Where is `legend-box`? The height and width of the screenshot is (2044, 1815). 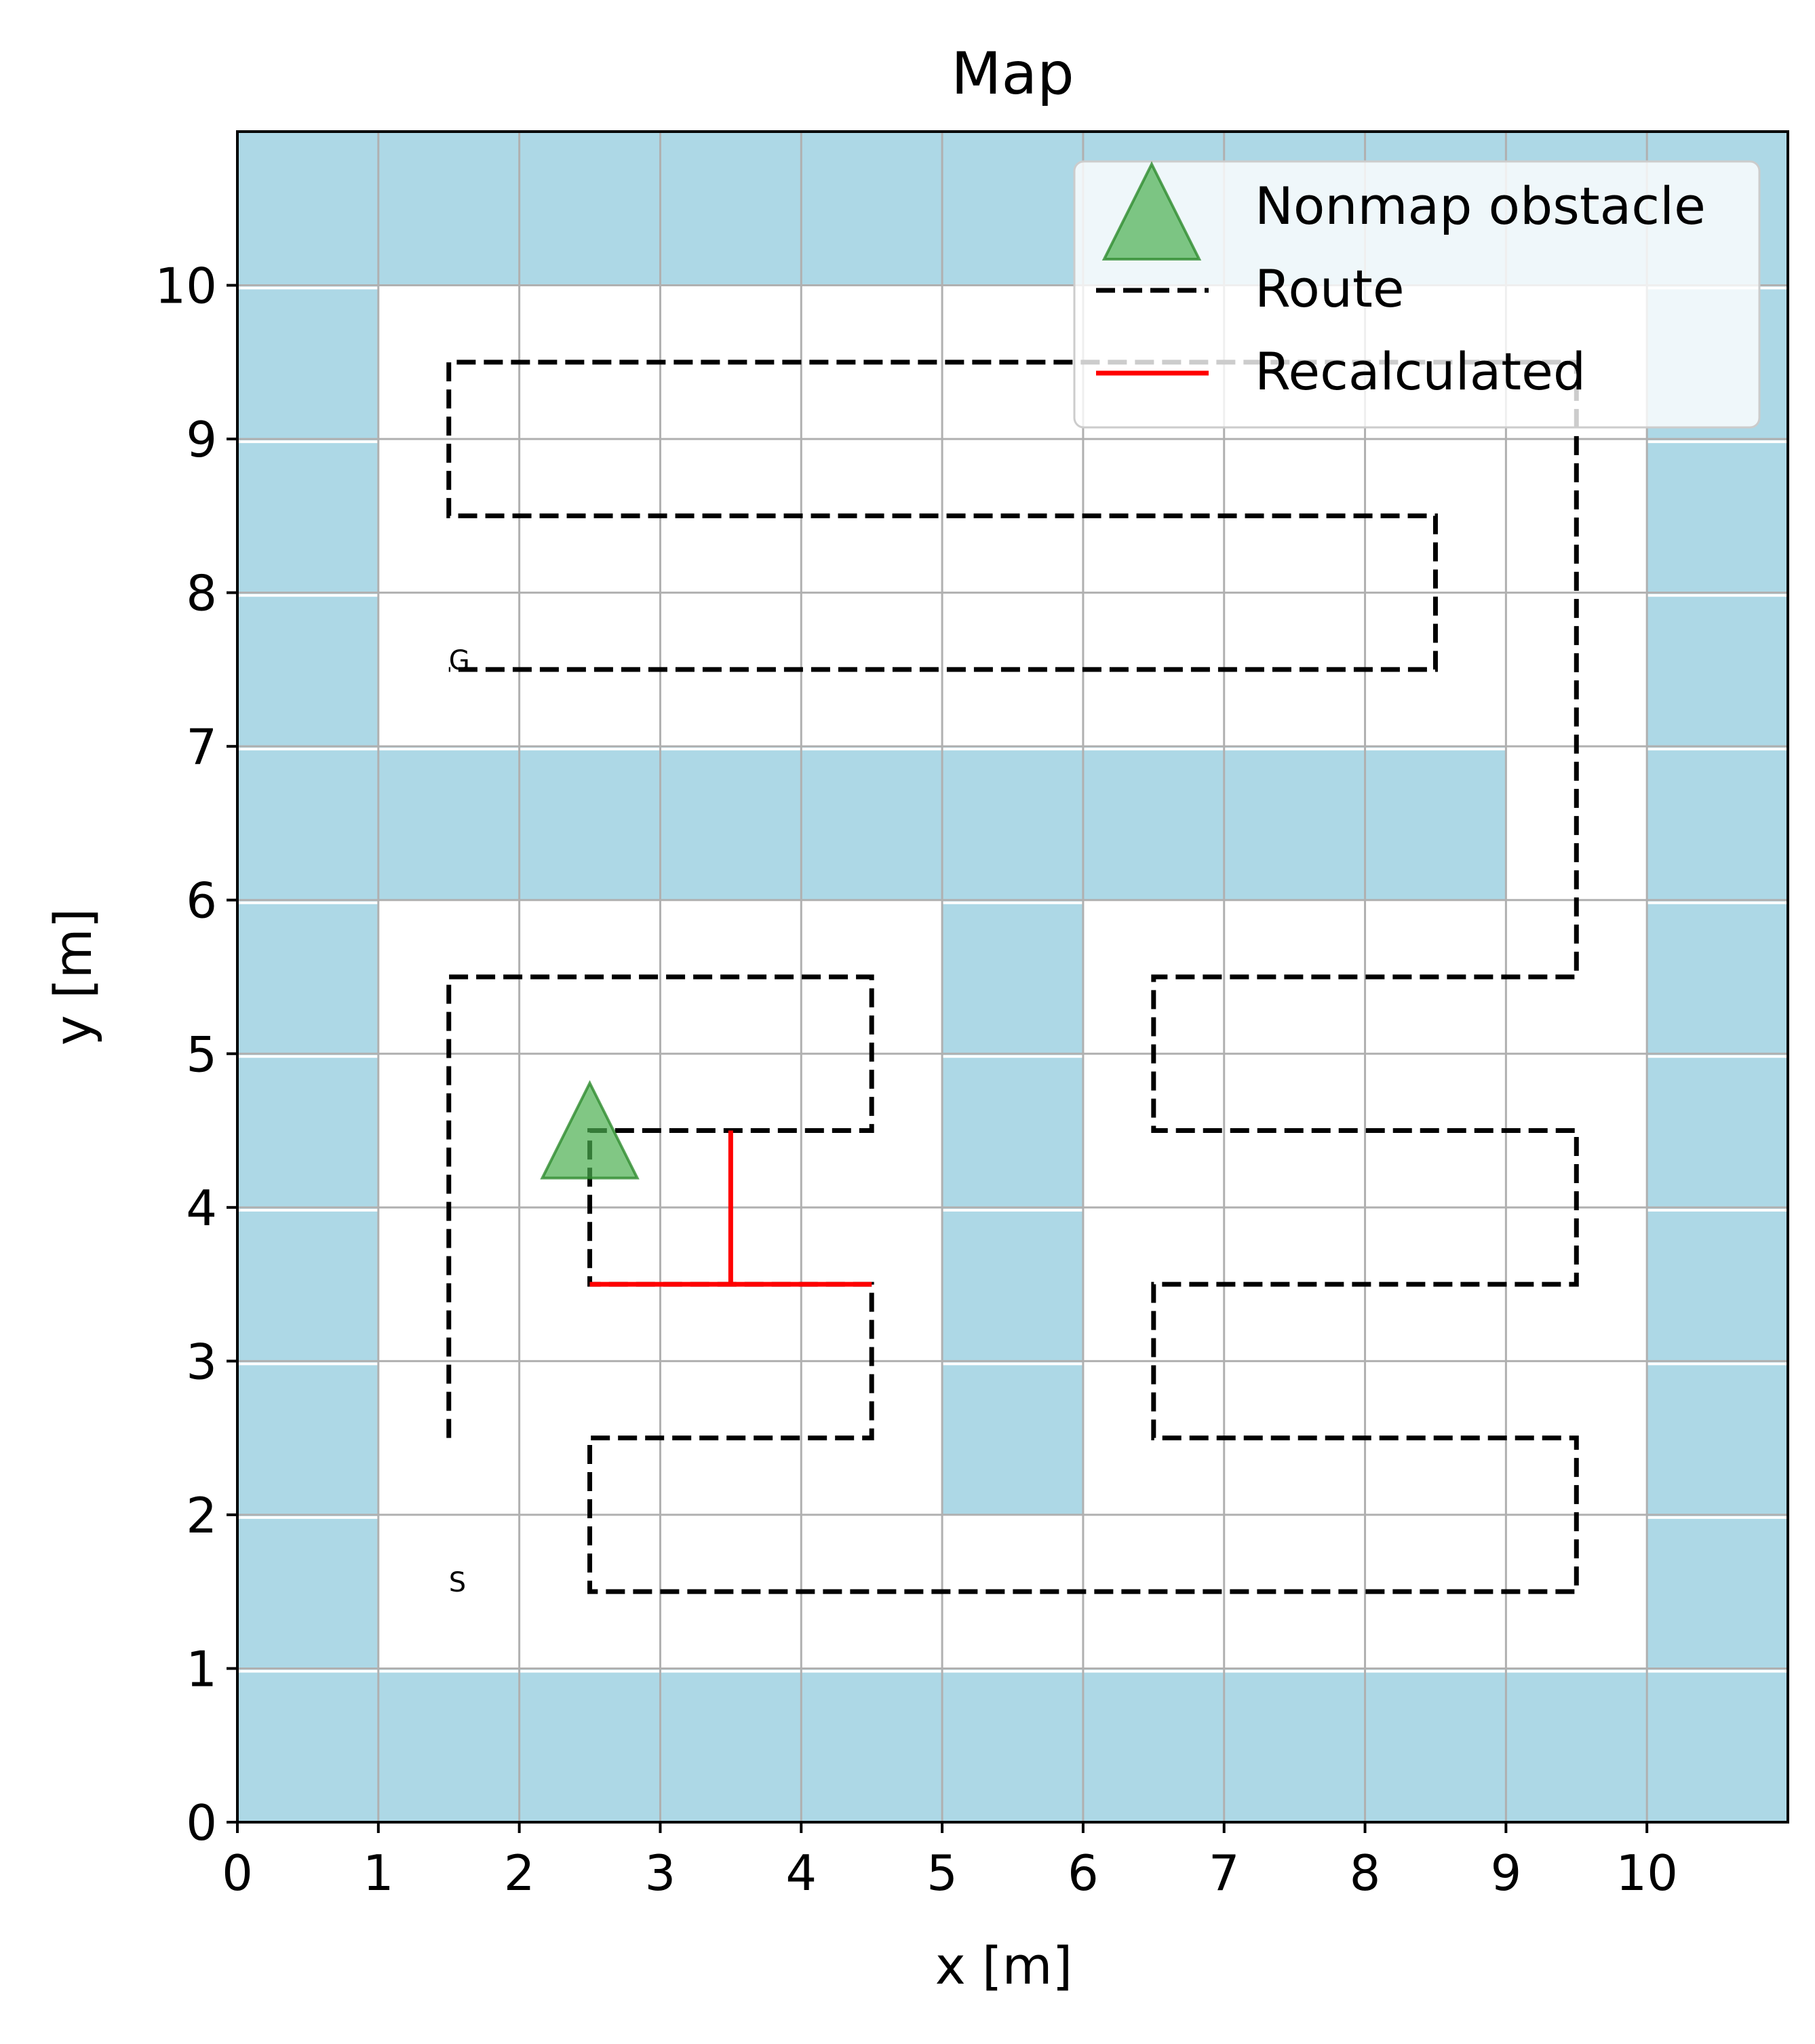 legend-box is located at coordinates (1417, 294).